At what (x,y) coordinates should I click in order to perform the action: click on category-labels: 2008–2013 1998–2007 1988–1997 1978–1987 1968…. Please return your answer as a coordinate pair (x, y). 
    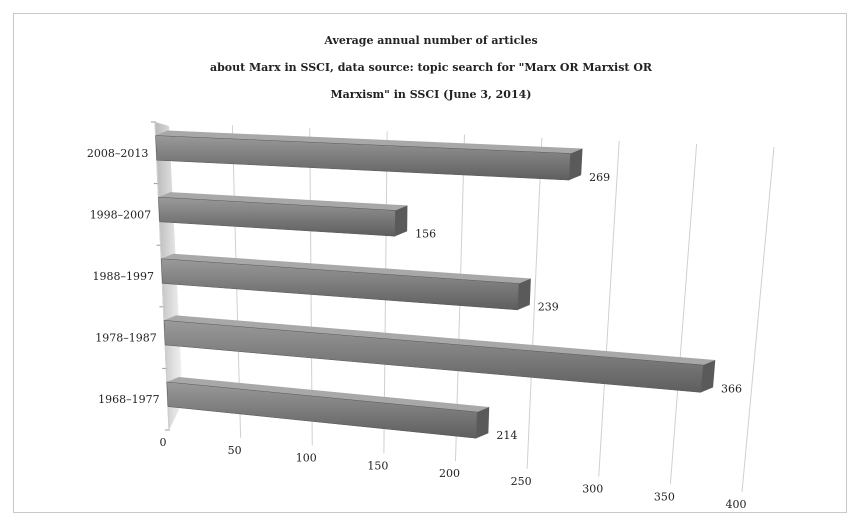
    Looking at the image, I should click on (123, 276).